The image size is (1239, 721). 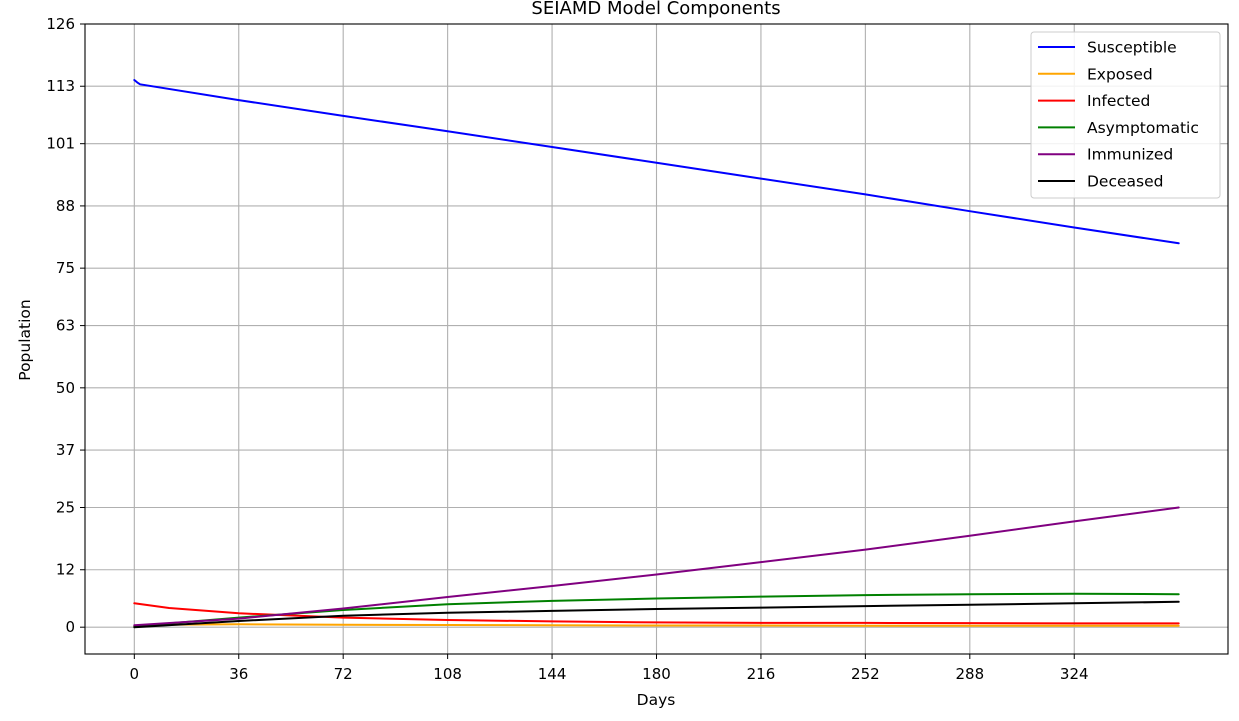 What do you see at coordinates (65, 570) in the screenshot?
I see `y-tick-label: 12` at bounding box center [65, 570].